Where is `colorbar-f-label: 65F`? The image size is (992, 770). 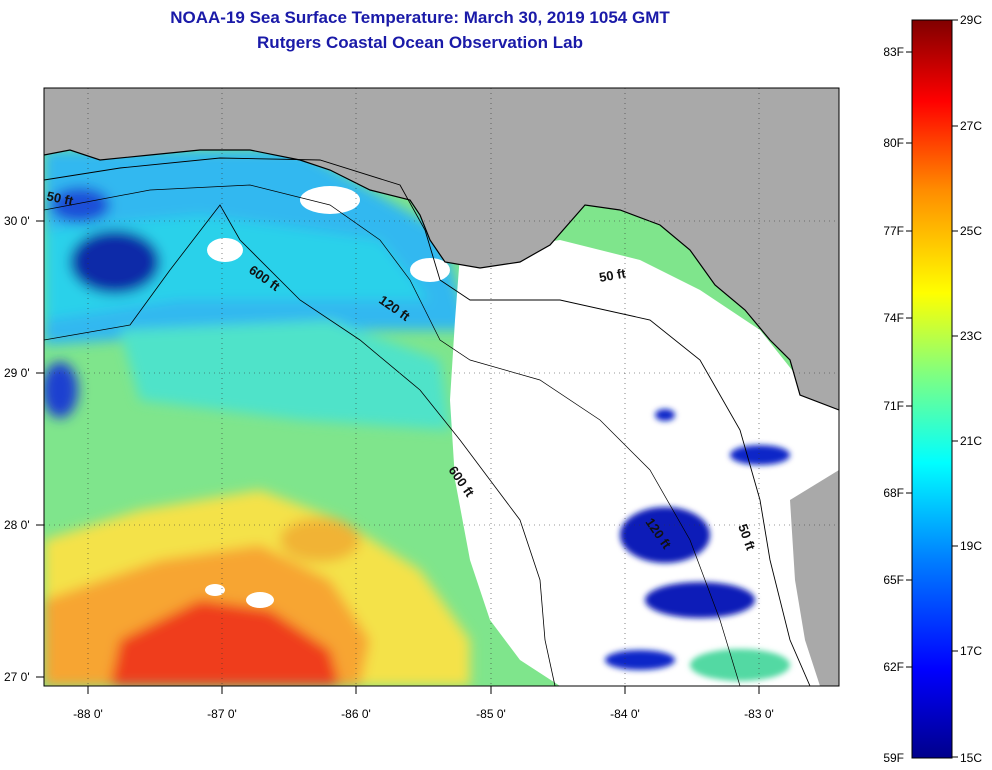
colorbar-f-label: 65F is located at coordinates (893, 580).